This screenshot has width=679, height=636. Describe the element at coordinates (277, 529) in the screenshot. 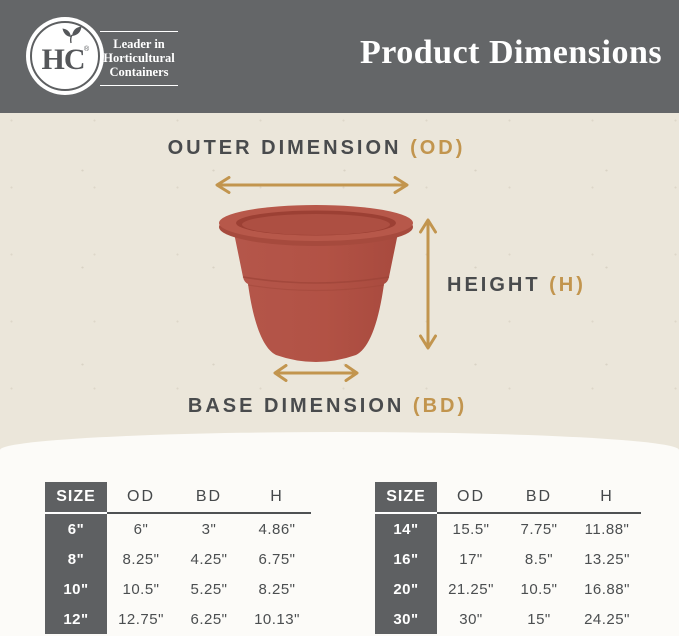

I see `value-cell: 4.86"` at that location.